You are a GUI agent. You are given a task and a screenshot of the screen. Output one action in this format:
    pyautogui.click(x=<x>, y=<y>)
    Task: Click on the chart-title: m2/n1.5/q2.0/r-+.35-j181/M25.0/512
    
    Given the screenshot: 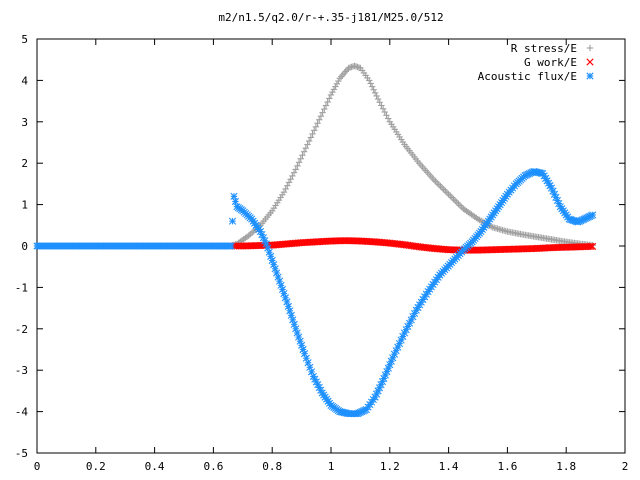 What is the action you would take?
    pyautogui.click(x=330, y=17)
    